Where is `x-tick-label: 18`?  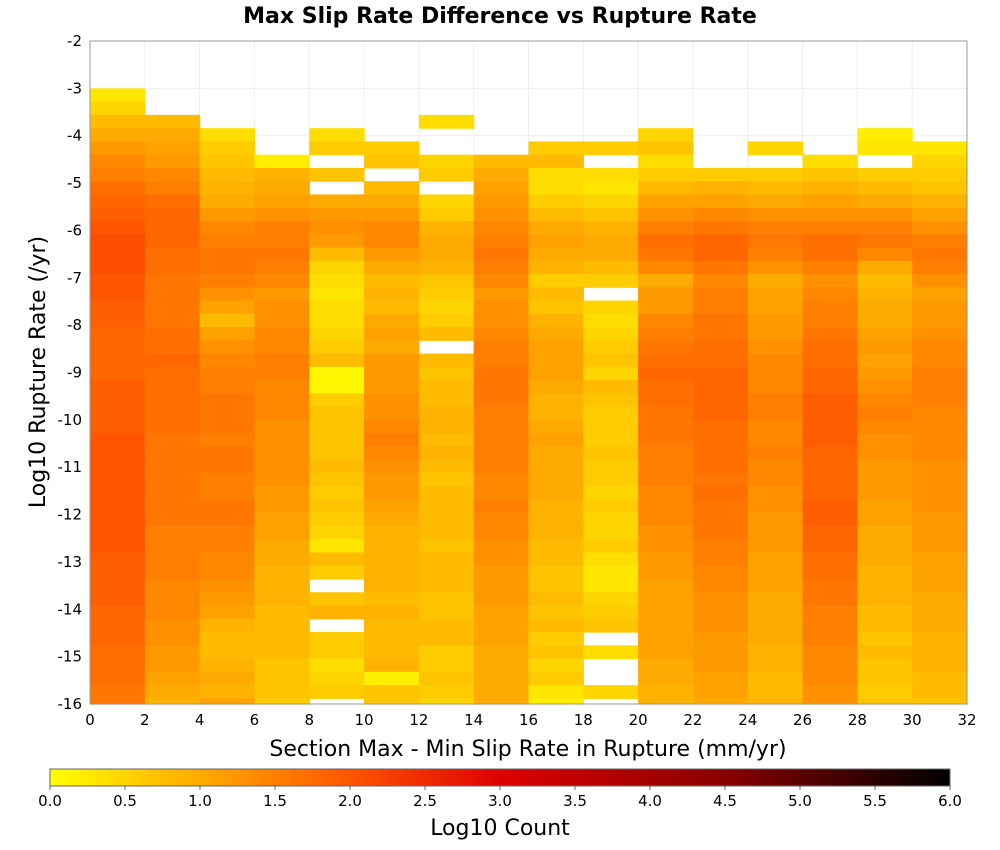
x-tick-label: 18 is located at coordinates (583, 720).